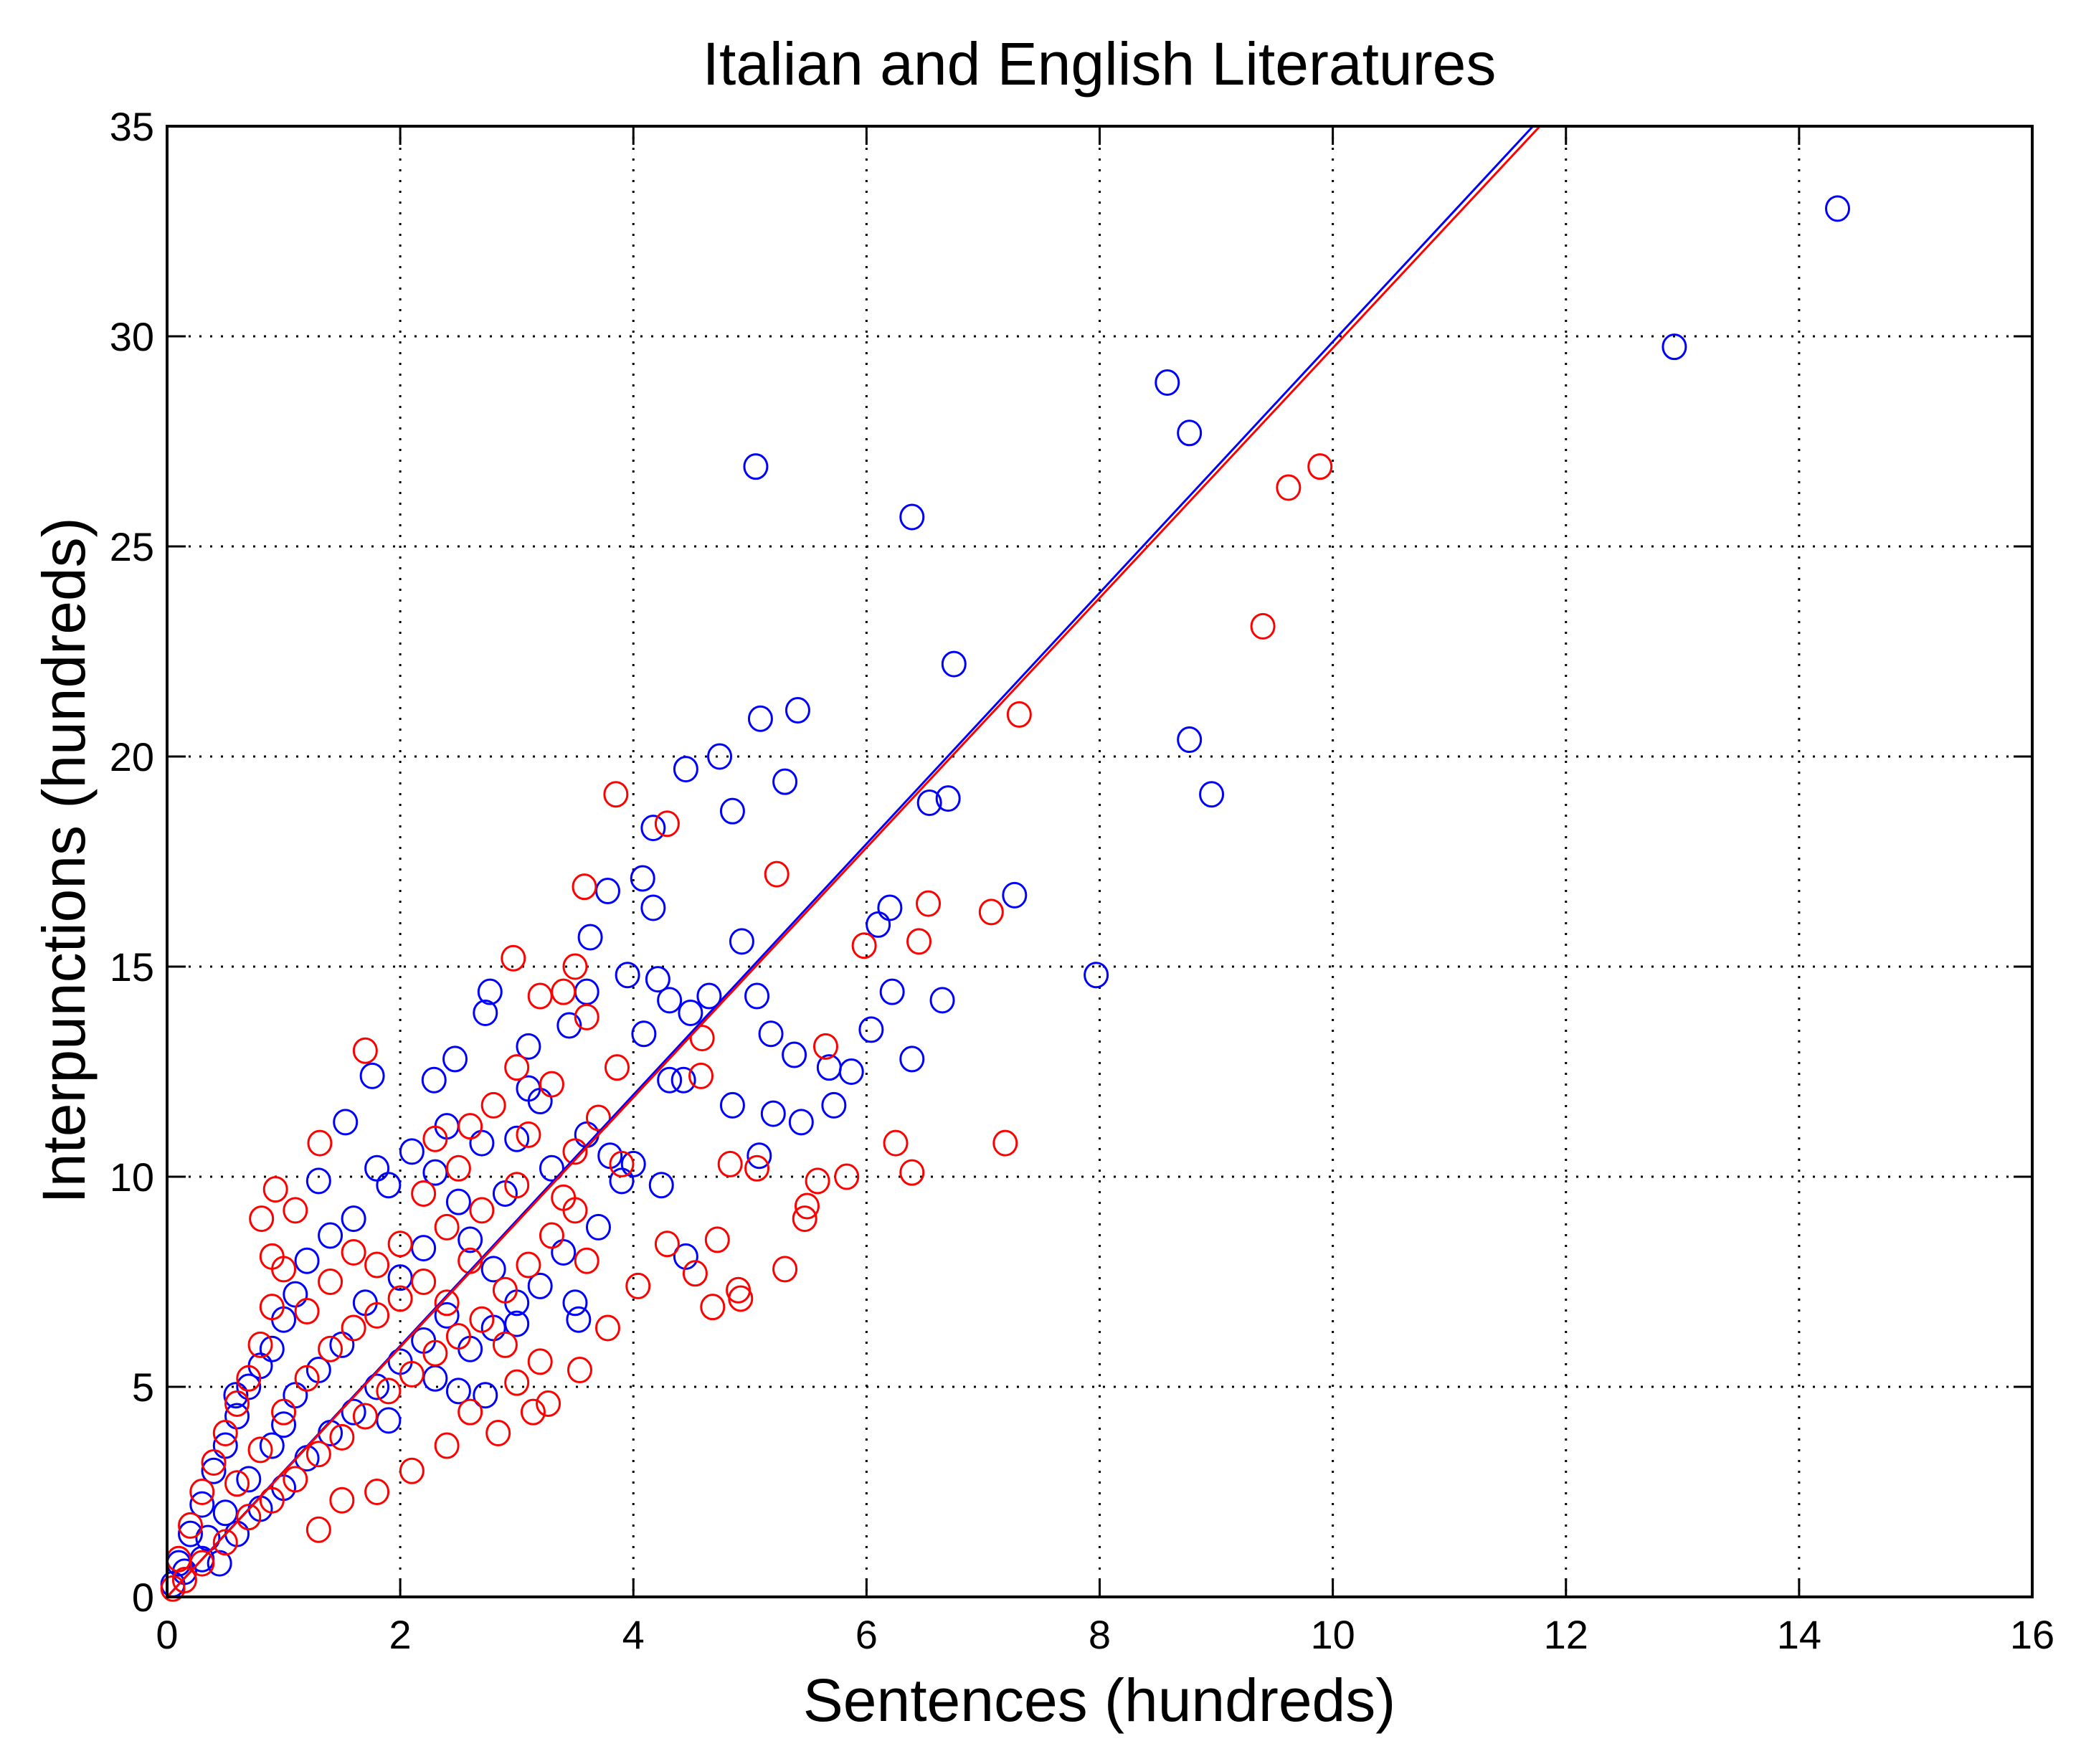 The height and width of the screenshot is (1764, 2081). What do you see at coordinates (132, 1177) in the screenshot?
I see `y-tick-label: 10` at bounding box center [132, 1177].